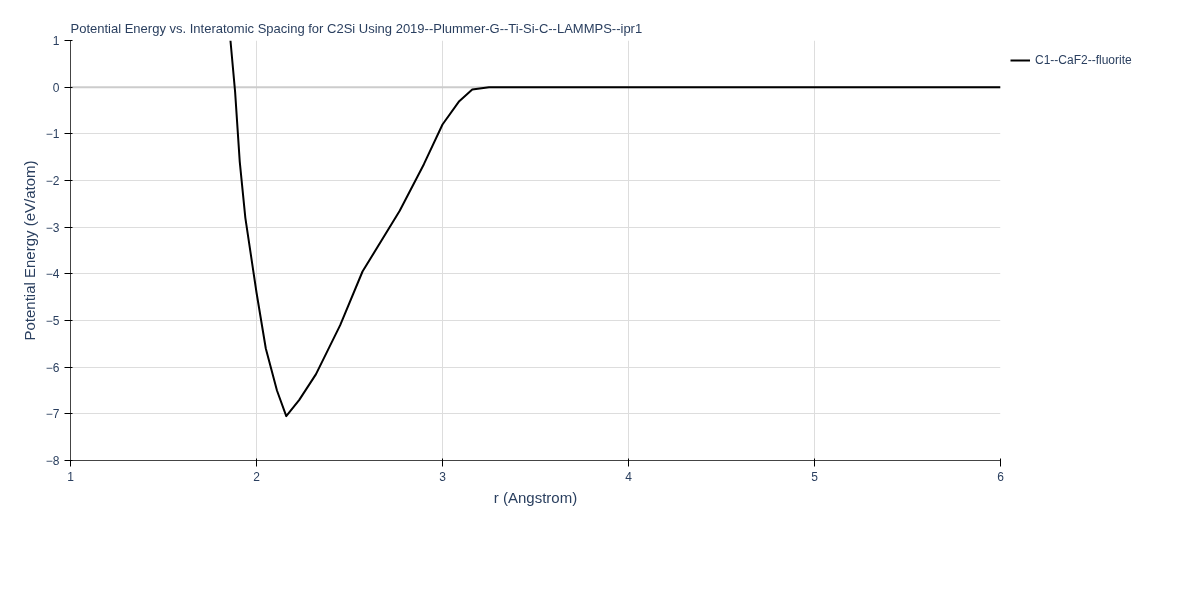 This screenshot has width=1200, height=600. What do you see at coordinates (52, 321) in the screenshot?
I see `y-tick-label: −5` at bounding box center [52, 321].